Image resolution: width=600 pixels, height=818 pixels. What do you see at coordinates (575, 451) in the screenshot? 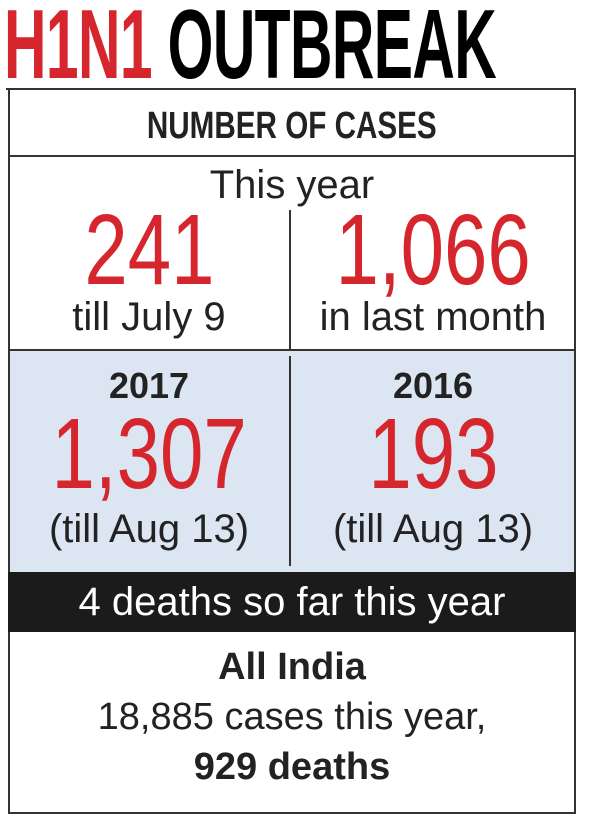
I see `border-right` at bounding box center [575, 451].